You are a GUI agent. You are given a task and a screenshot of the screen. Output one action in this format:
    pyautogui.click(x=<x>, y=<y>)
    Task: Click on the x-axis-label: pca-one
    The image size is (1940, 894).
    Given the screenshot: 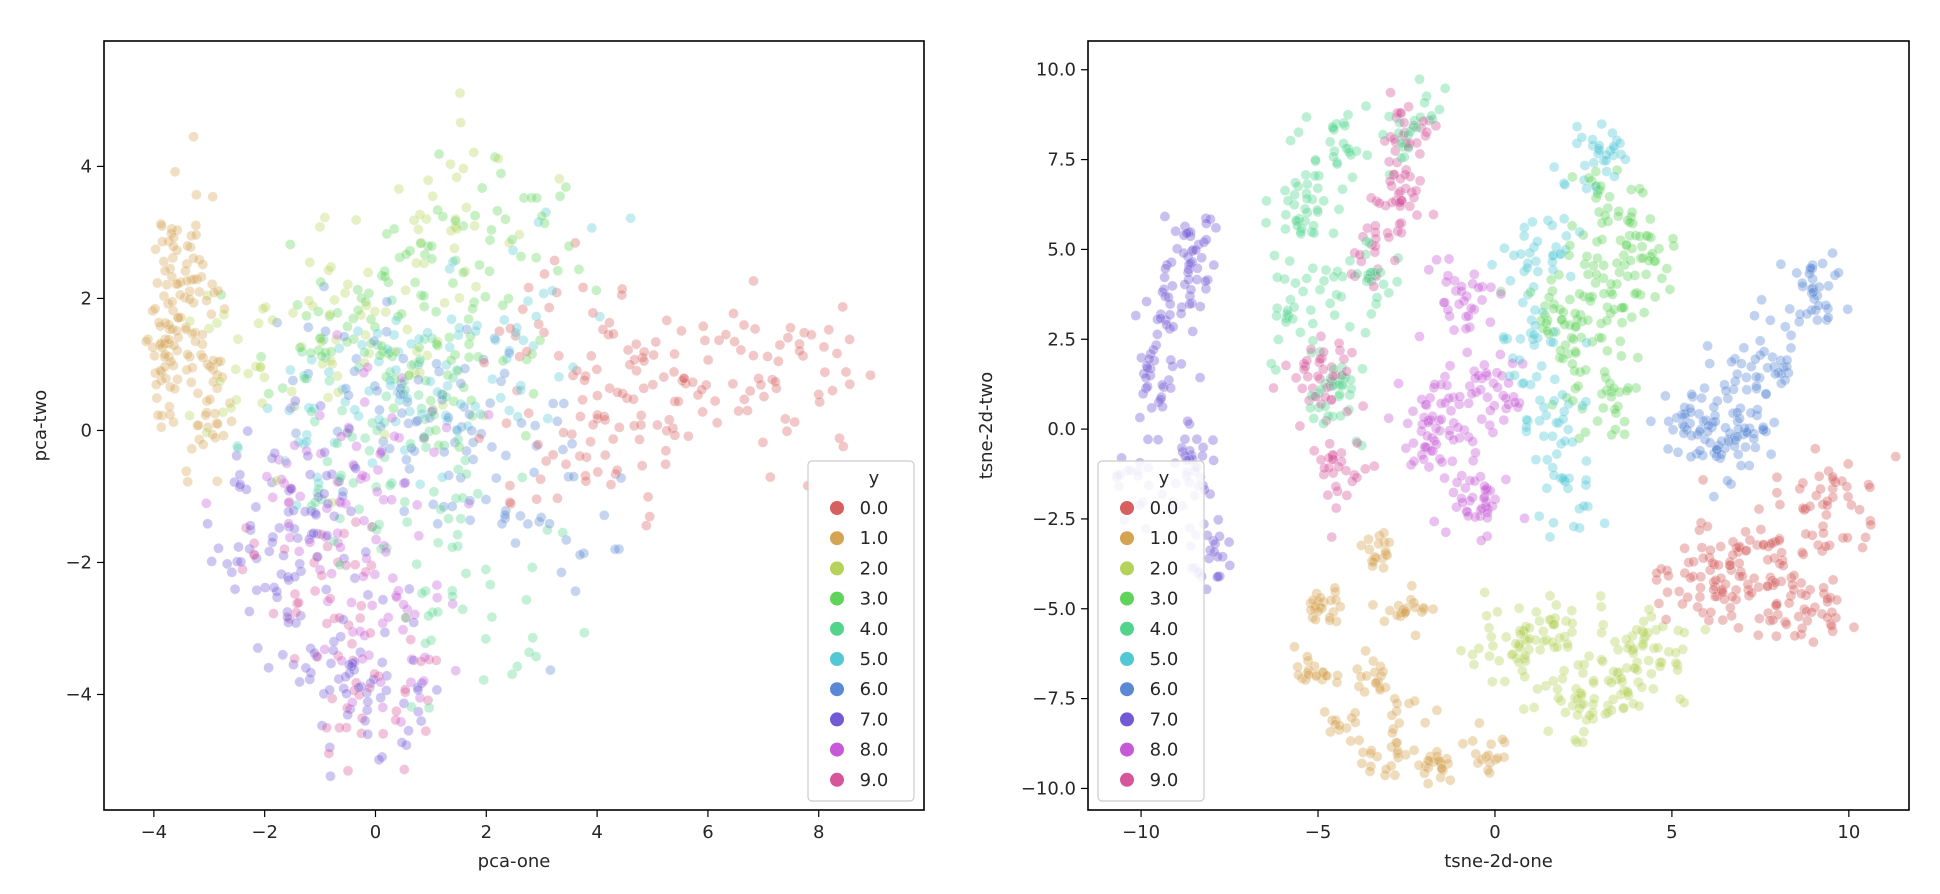 What is the action you would take?
    pyautogui.click(x=514, y=861)
    